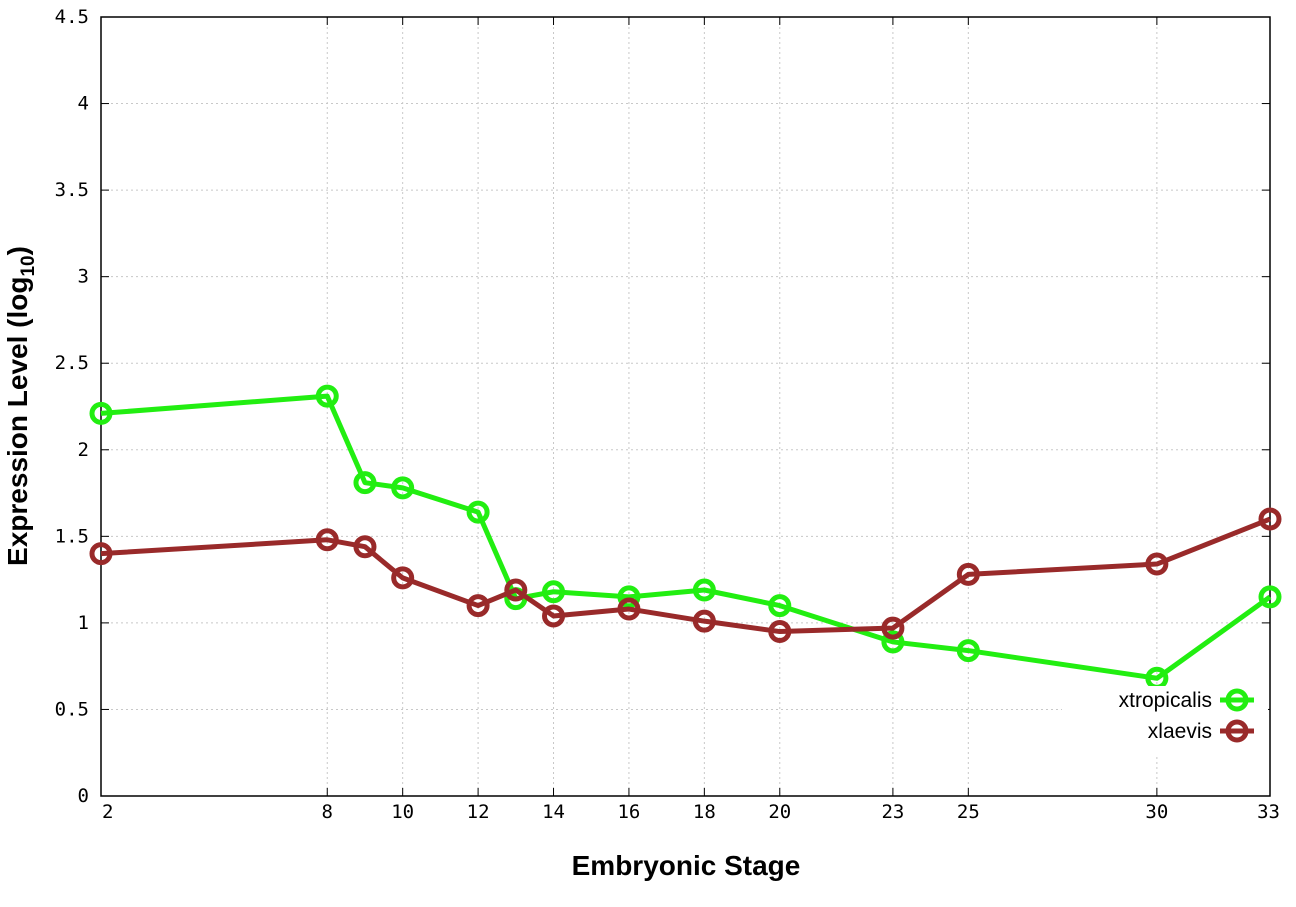 This screenshot has width=1296, height=907. What do you see at coordinates (1165, 700) in the screenshot?
I see `legend-label-xtropicalis: xtropicalis` at bounding box center [1165, 700].